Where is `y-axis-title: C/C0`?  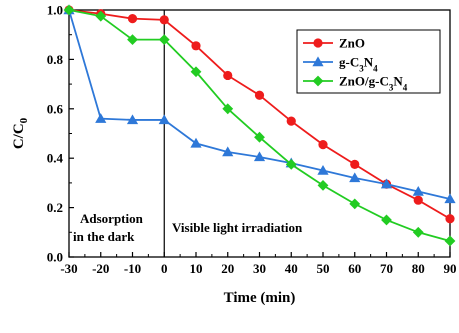 y-axis-title: C/C0 is located at coordinates (20, 133).